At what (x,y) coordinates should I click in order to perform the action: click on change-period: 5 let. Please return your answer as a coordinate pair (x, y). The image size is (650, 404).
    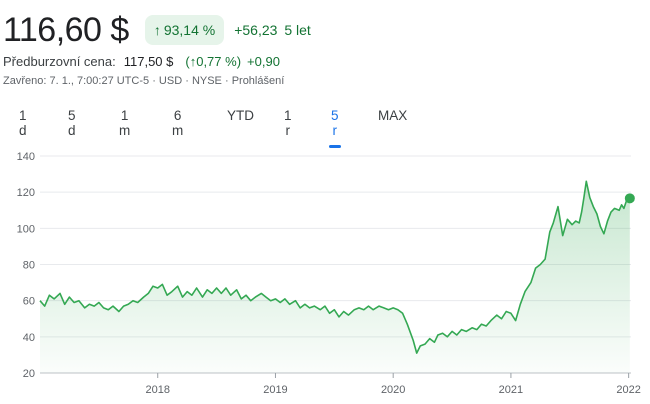
    Looking at the image, I should click on (297, 30).